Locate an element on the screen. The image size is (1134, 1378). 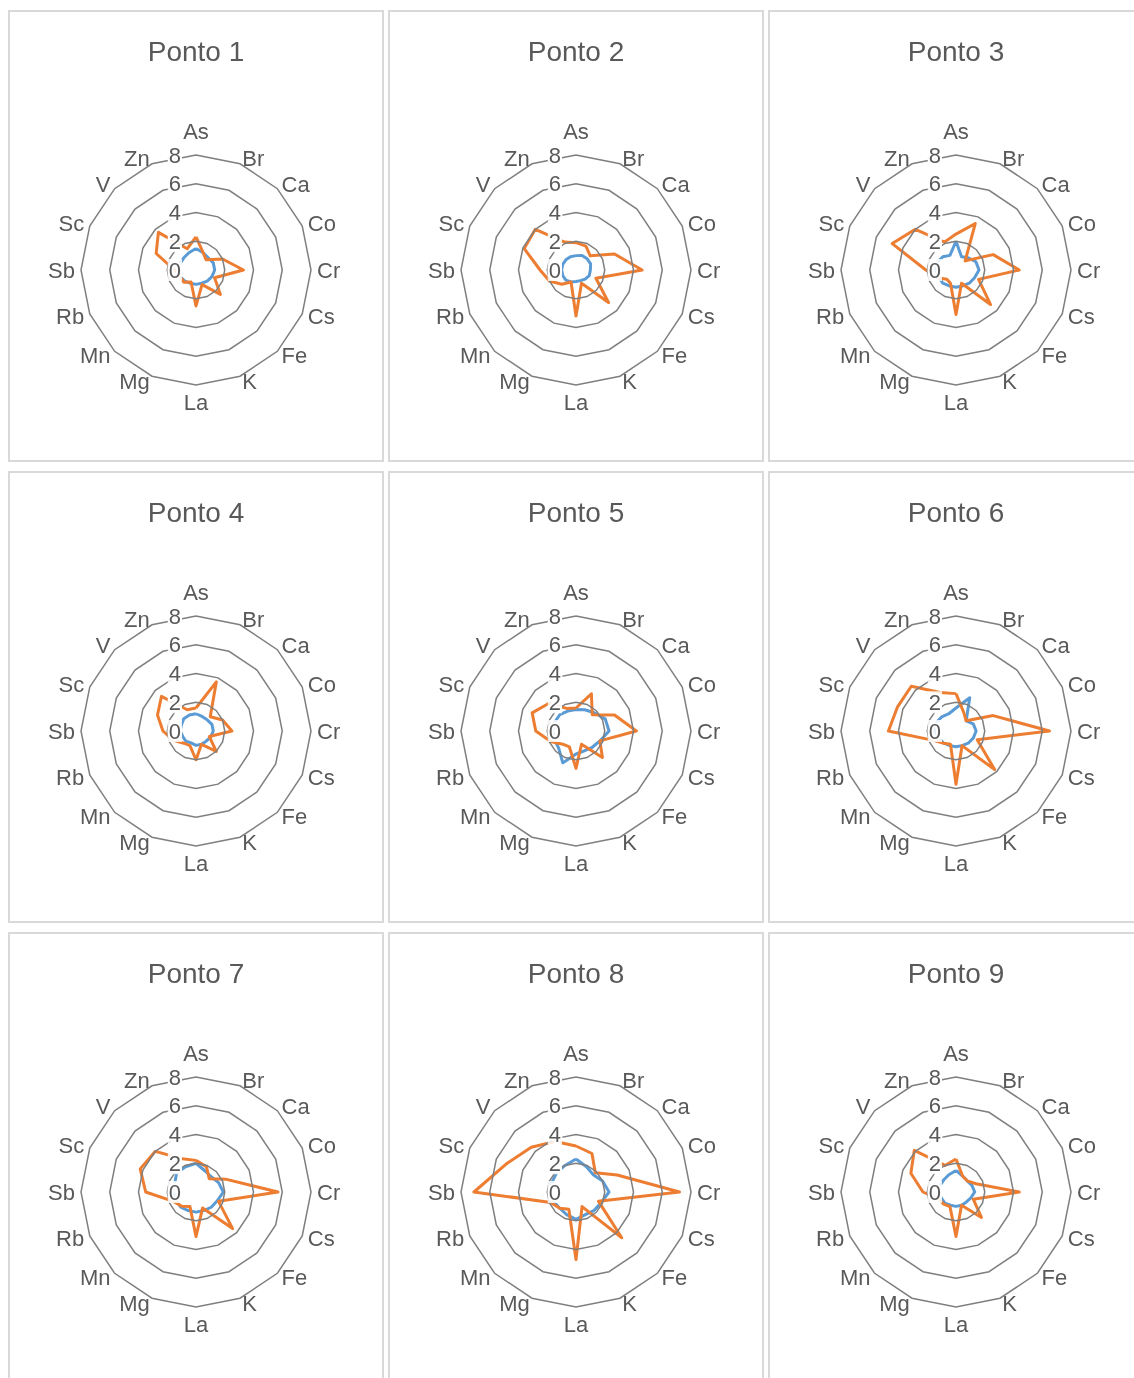
chart-title: Ponto 9 is located at coordinates (956, 973).